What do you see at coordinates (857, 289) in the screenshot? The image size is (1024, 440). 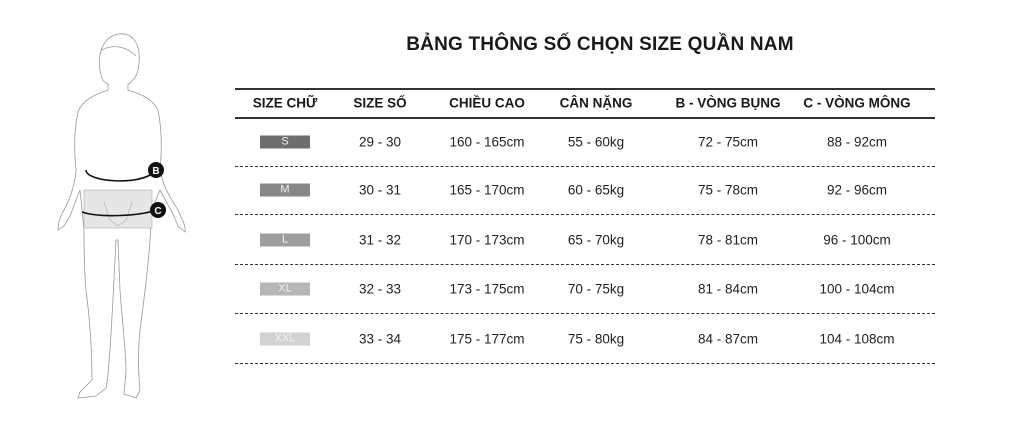 I see `table-cell: 100 - 104cm` at bounding box center [857, 289].